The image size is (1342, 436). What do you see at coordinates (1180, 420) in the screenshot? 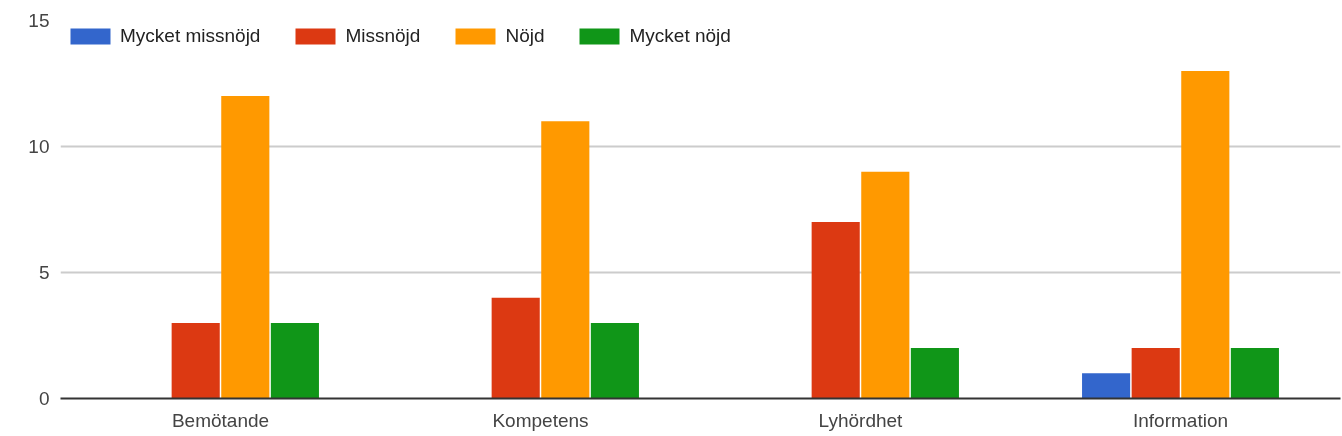
I see `x-tick-label: Information` at bounding box center [1180, 420].